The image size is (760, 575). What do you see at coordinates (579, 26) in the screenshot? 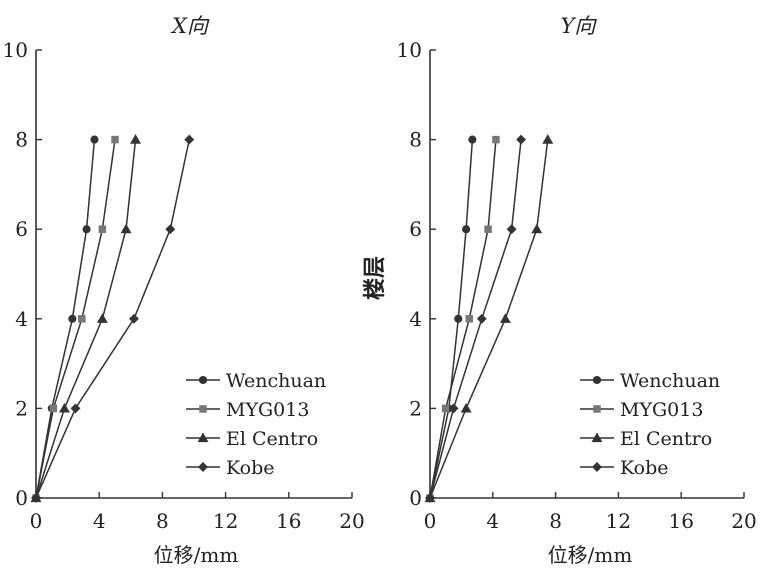
I see `panel-title: Y向` at bounding box center [579, 26].